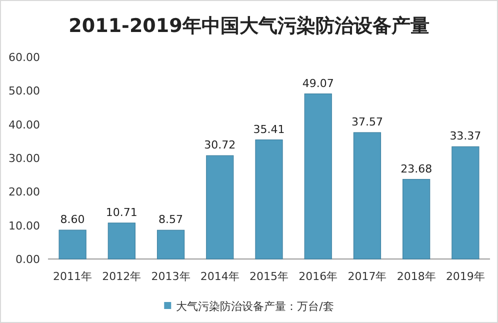 The width and height of the screenshot is (498, 323). What do you see at coordinates (416, 169) in the screenshot?
I see `data-label: 23.68` at bounding box center [416, 169].